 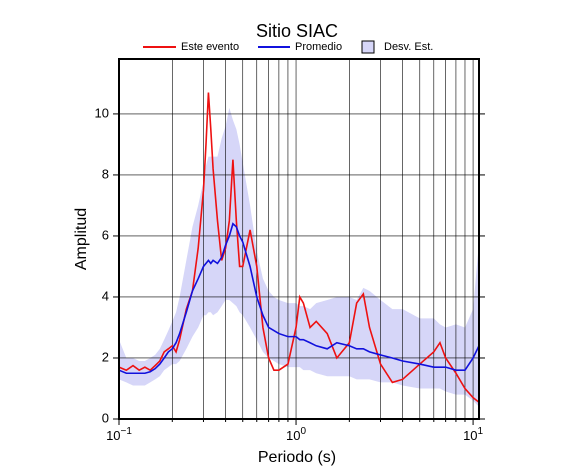 I want to click on y-tick-label: 8, so click(x=105, y=173).